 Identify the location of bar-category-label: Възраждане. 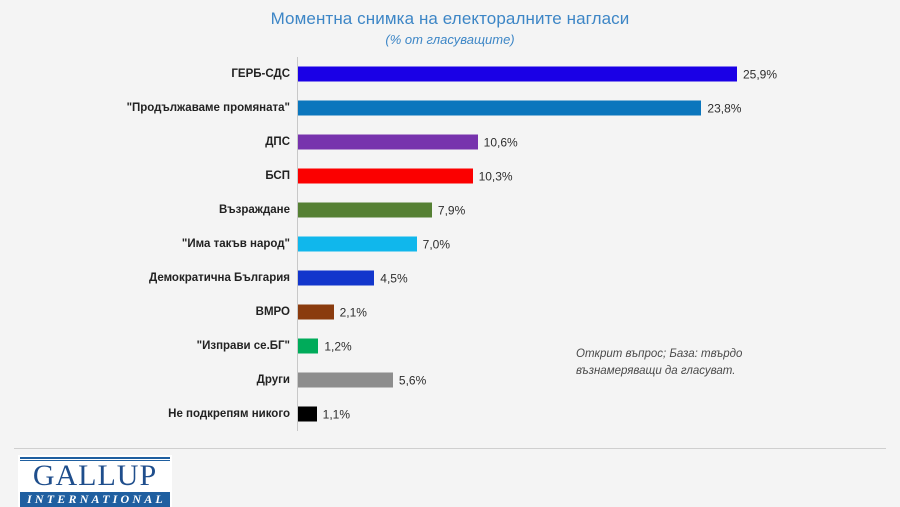
(254, 210).